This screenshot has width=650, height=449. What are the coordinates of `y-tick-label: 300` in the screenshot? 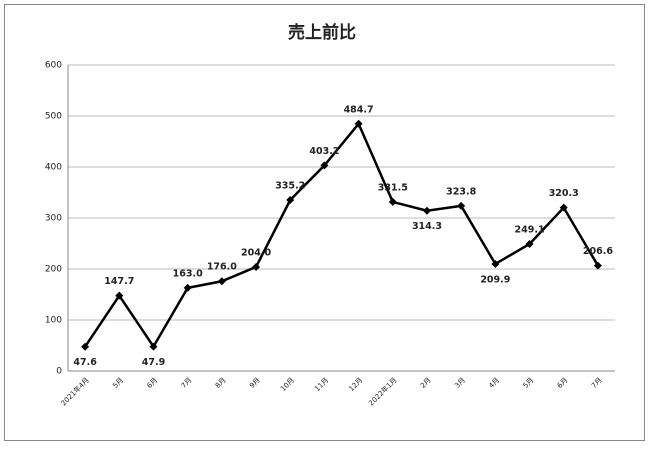 It's located at (53, 219).